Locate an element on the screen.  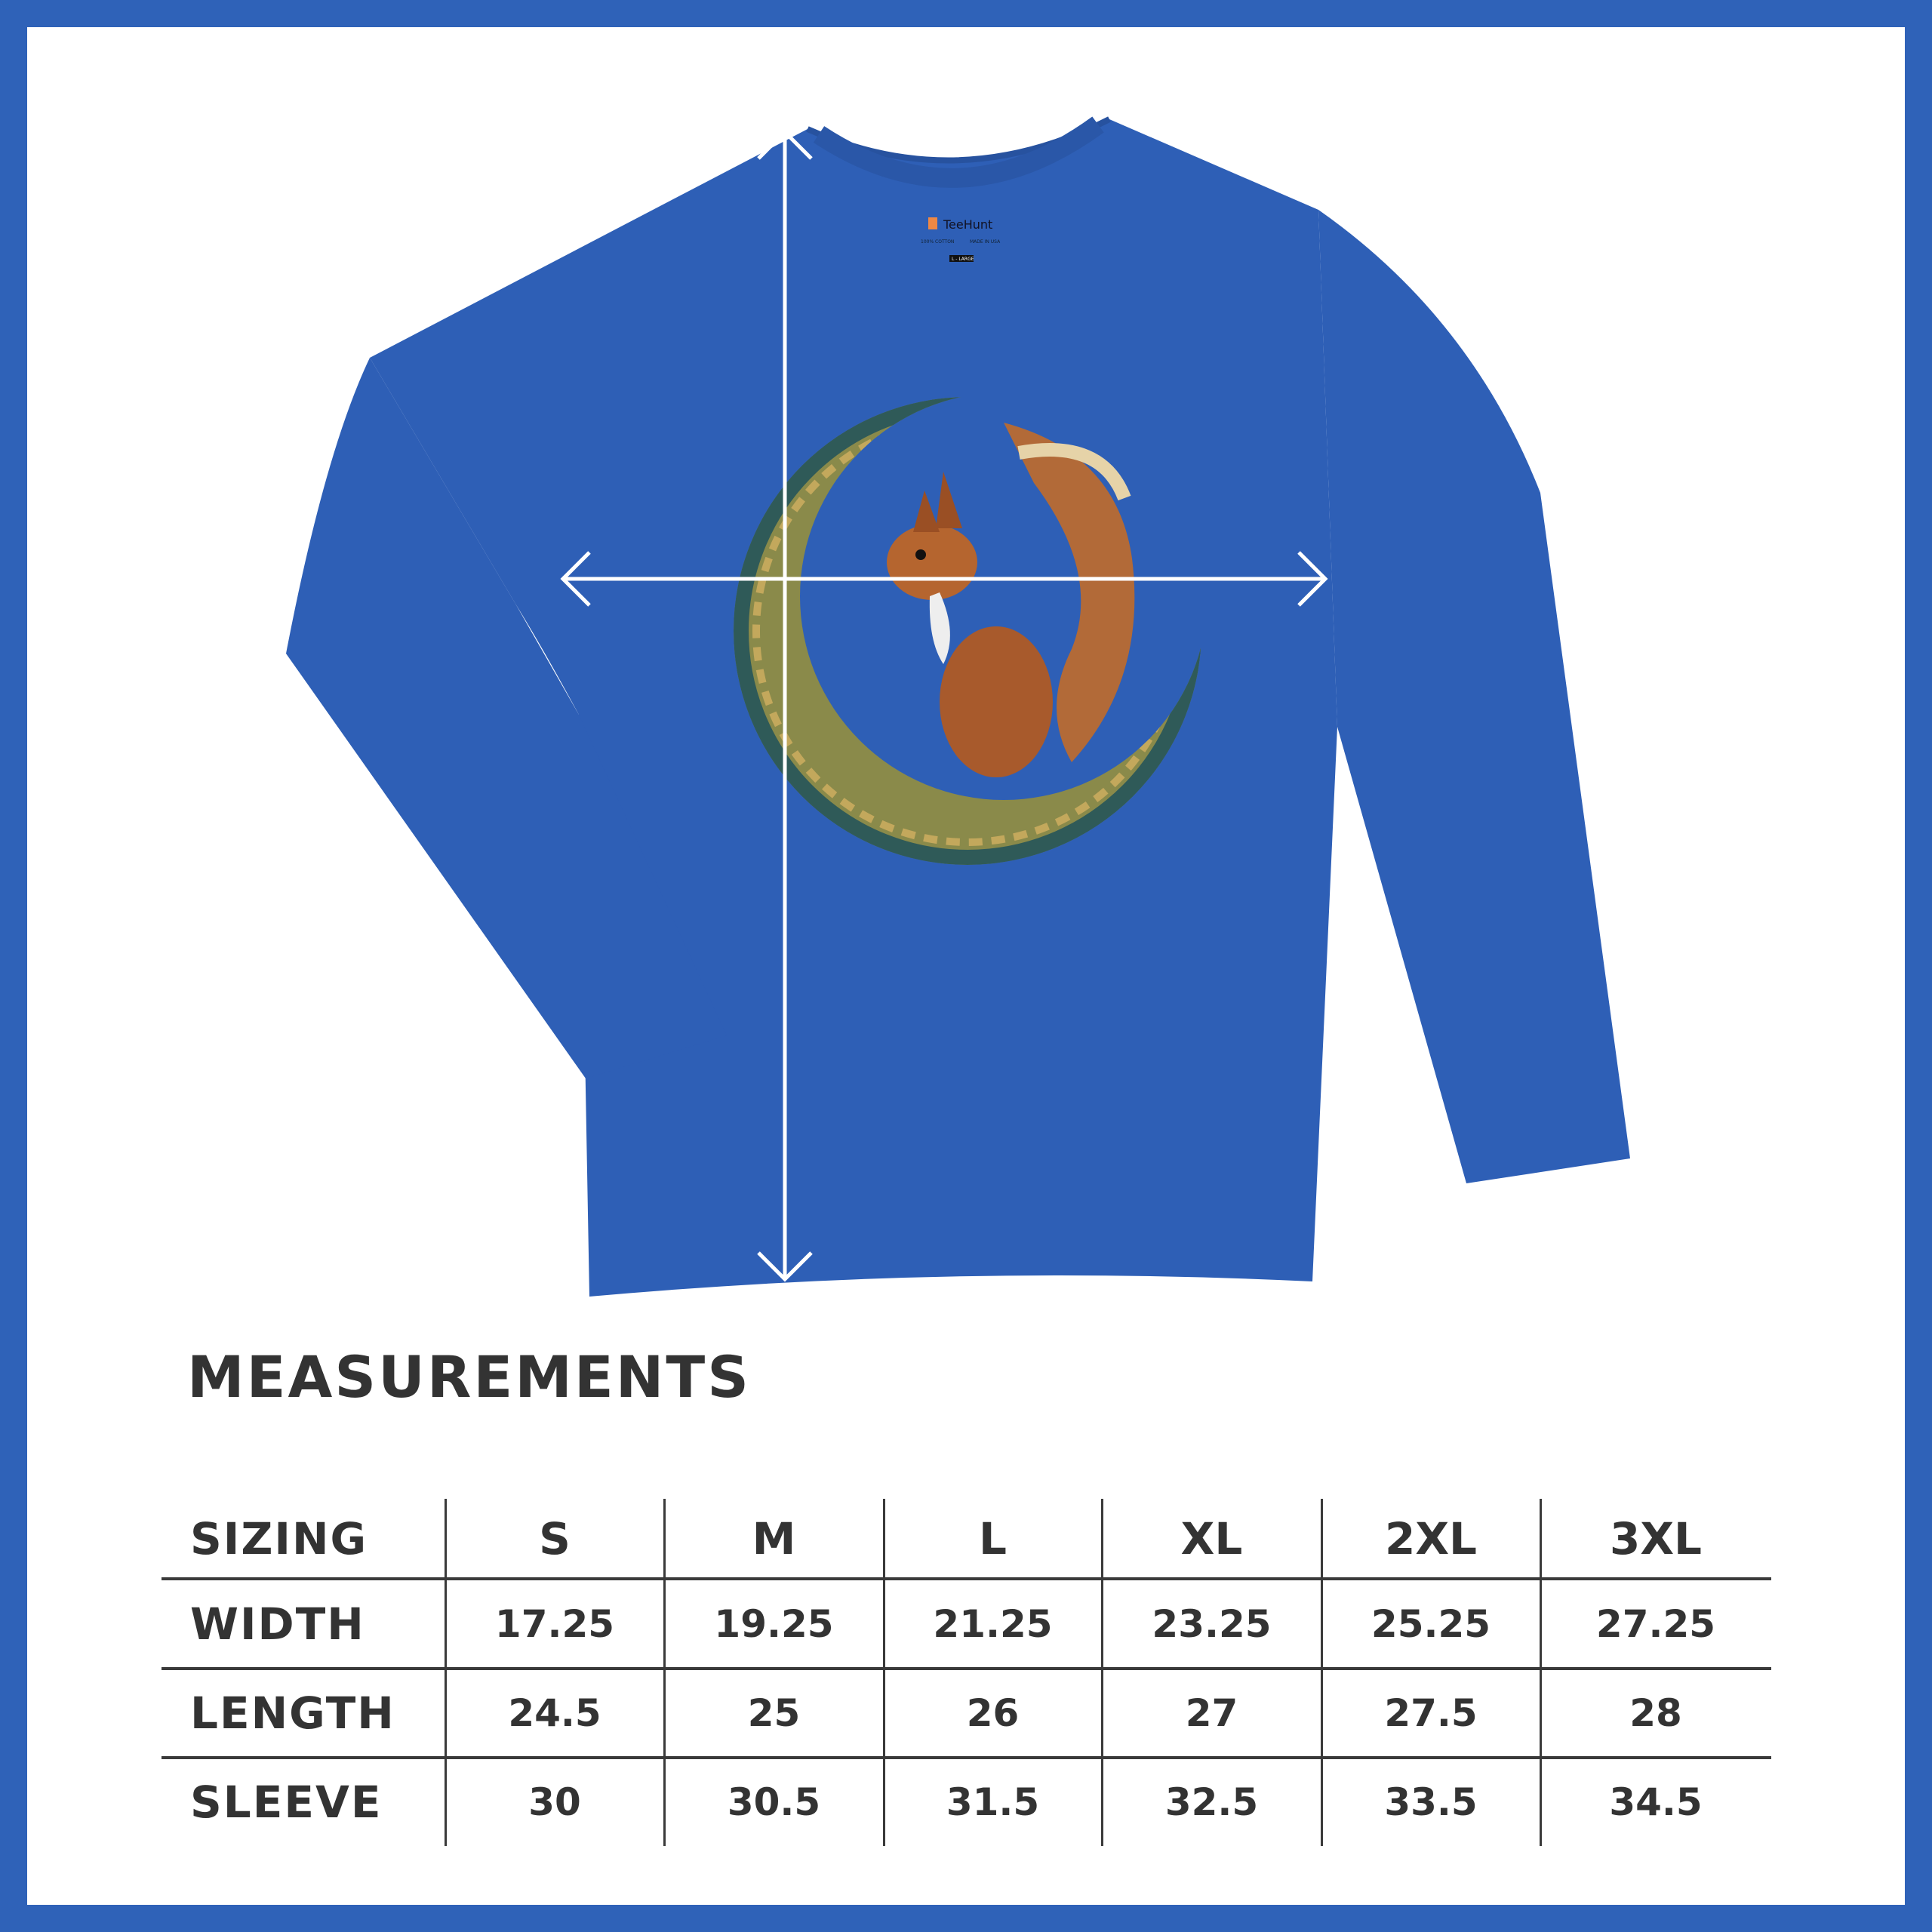
size-header: XL is located at coordinates (1211, 1538).